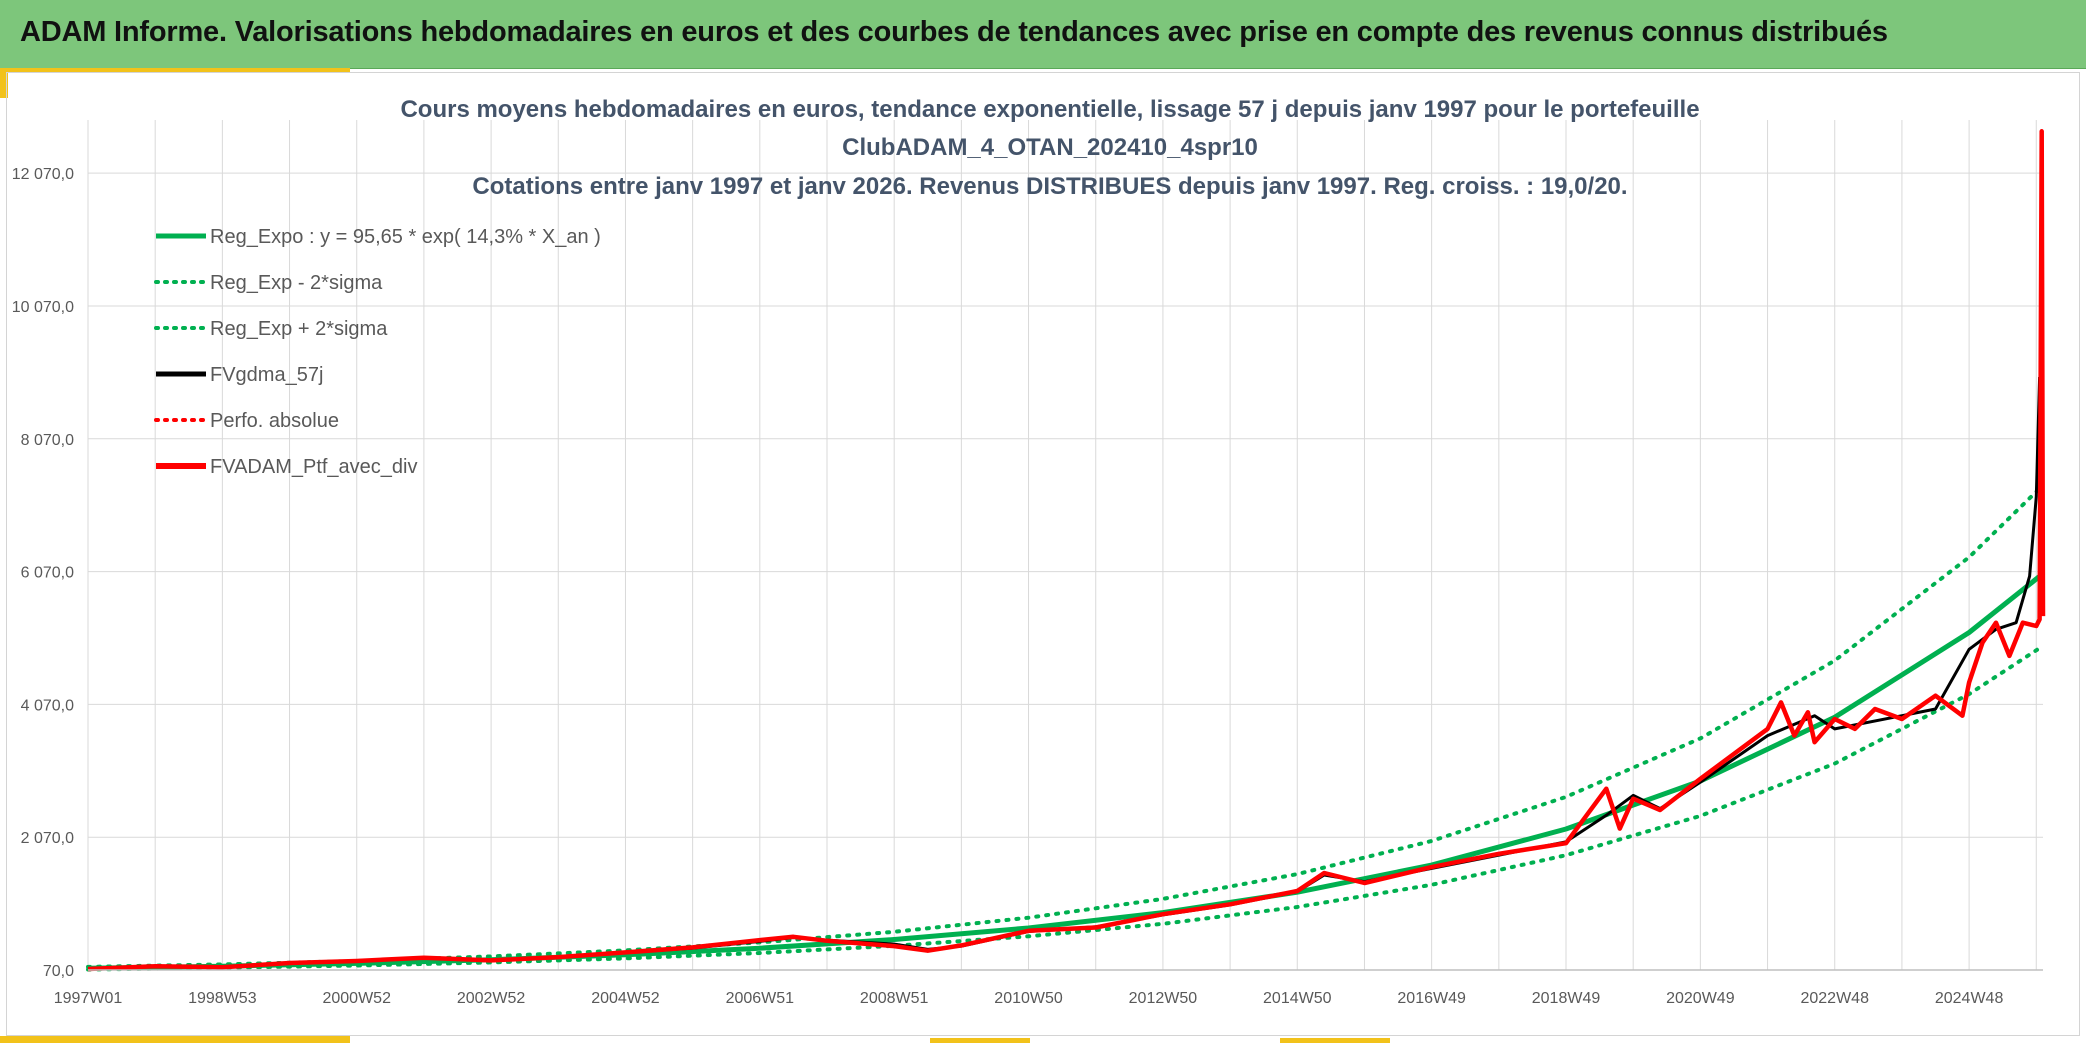 This screenshot has width=2086, height=1043. What do you see at coordinates (760, 998) in the screenshot?
I see `x-tick-label: 2006W51` at bounding box center [760, 998].